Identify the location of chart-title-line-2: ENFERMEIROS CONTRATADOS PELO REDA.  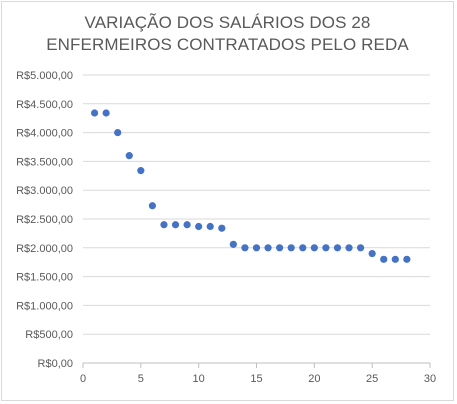
(227, 44).